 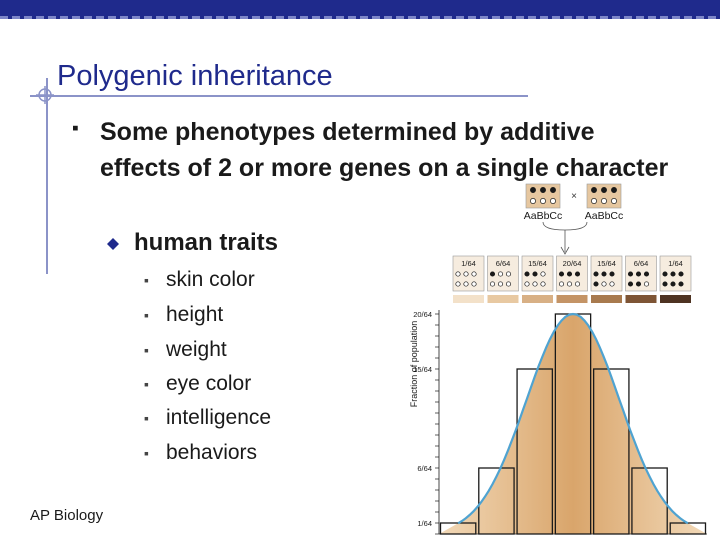 What do you see at coordinates (565, 236) in the screenshot?
I see `cross-arrow` at bounding box center [565, 236].